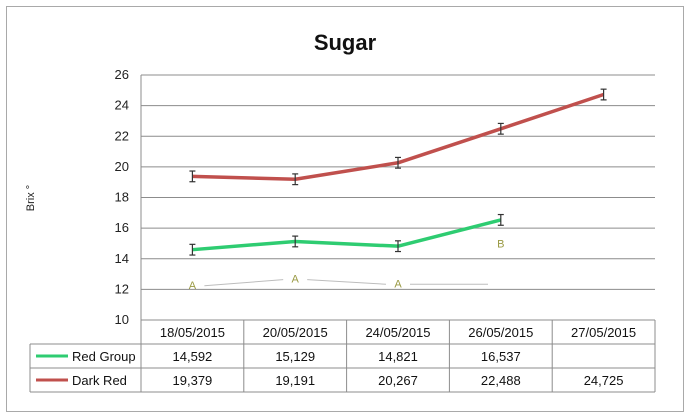 This screenshot has height=418, width=690. I want to click on x-category-label: 24/05/2015, so click(397, 332).